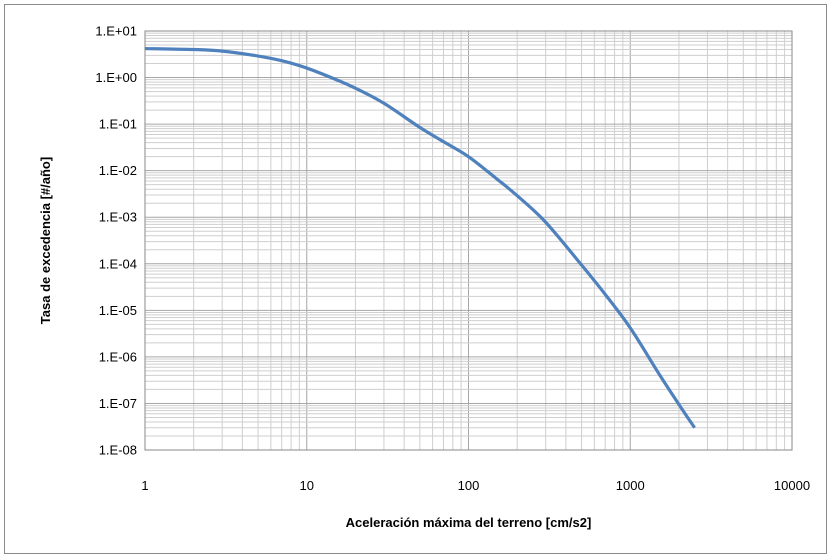 This screenshot has height=558, width=831. Describe the element at coordinates (307, 485) in the screenshot. I see `x-tick-label: 10` at that location.